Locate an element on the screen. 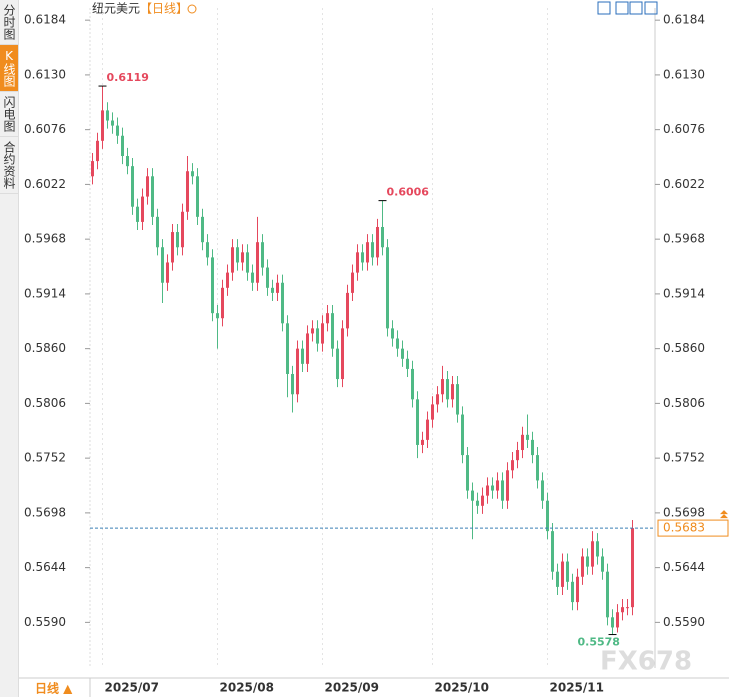  x-tick-label: 2025/07 is located at coordinates (132, 688).